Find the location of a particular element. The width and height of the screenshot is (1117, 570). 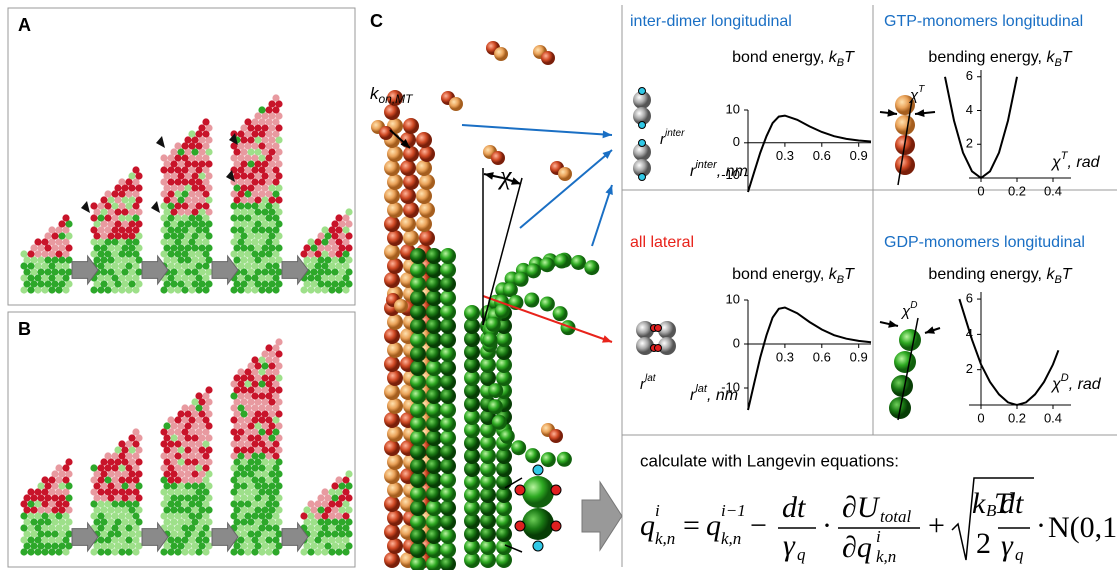

x-axis-label: rlat, nm is located at coordinates (714, 393).